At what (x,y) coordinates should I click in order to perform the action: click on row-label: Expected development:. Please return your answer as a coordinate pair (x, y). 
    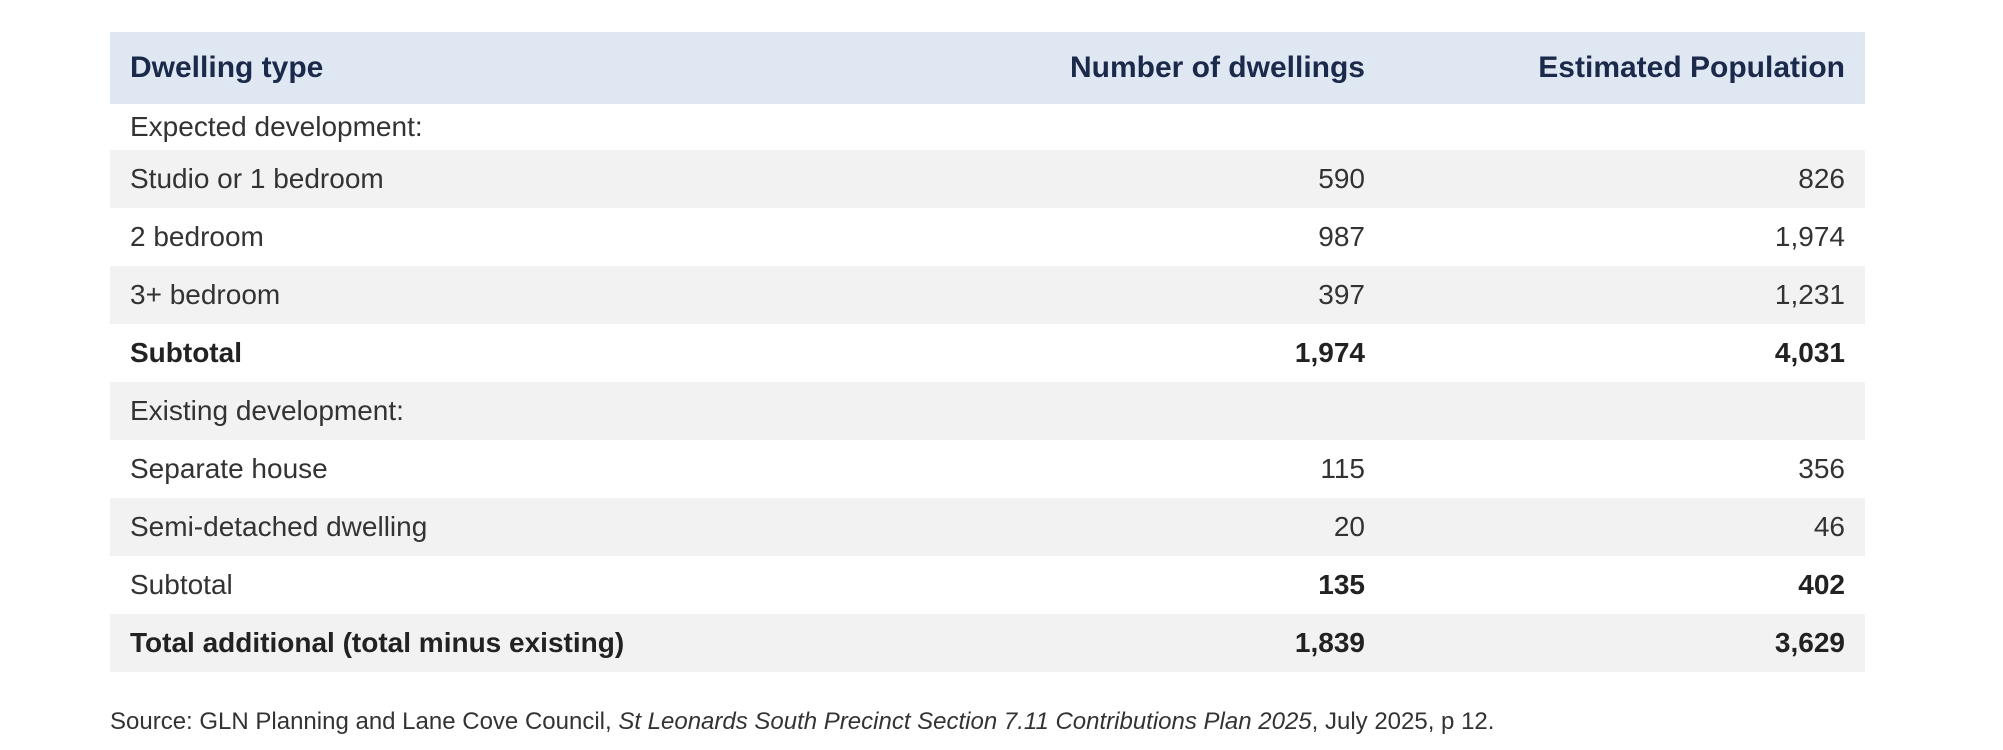
    Looking at the image, I should click on (276, 126).